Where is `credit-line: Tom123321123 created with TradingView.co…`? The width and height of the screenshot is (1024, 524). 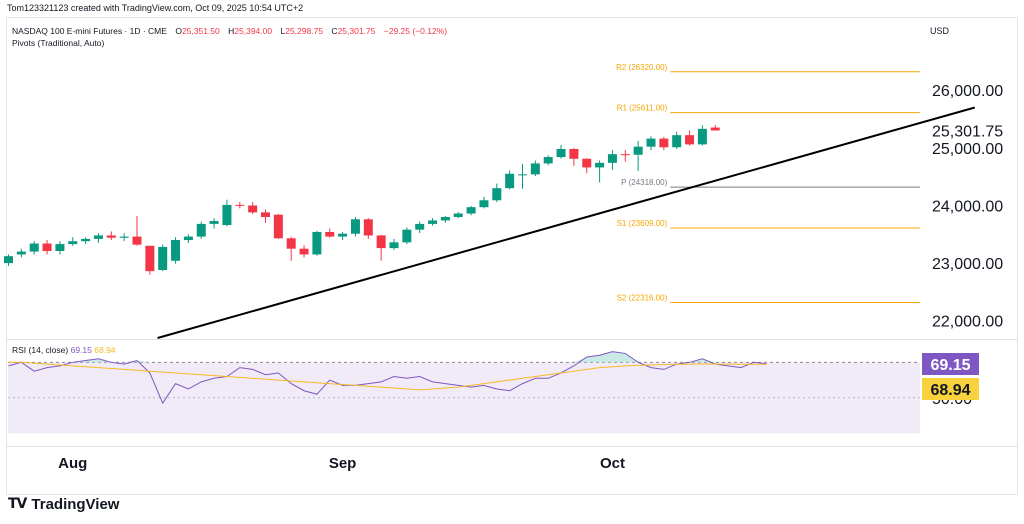
credit-line: Tom123321123 created with TradingView.co… is located at coordinates (155, 8).